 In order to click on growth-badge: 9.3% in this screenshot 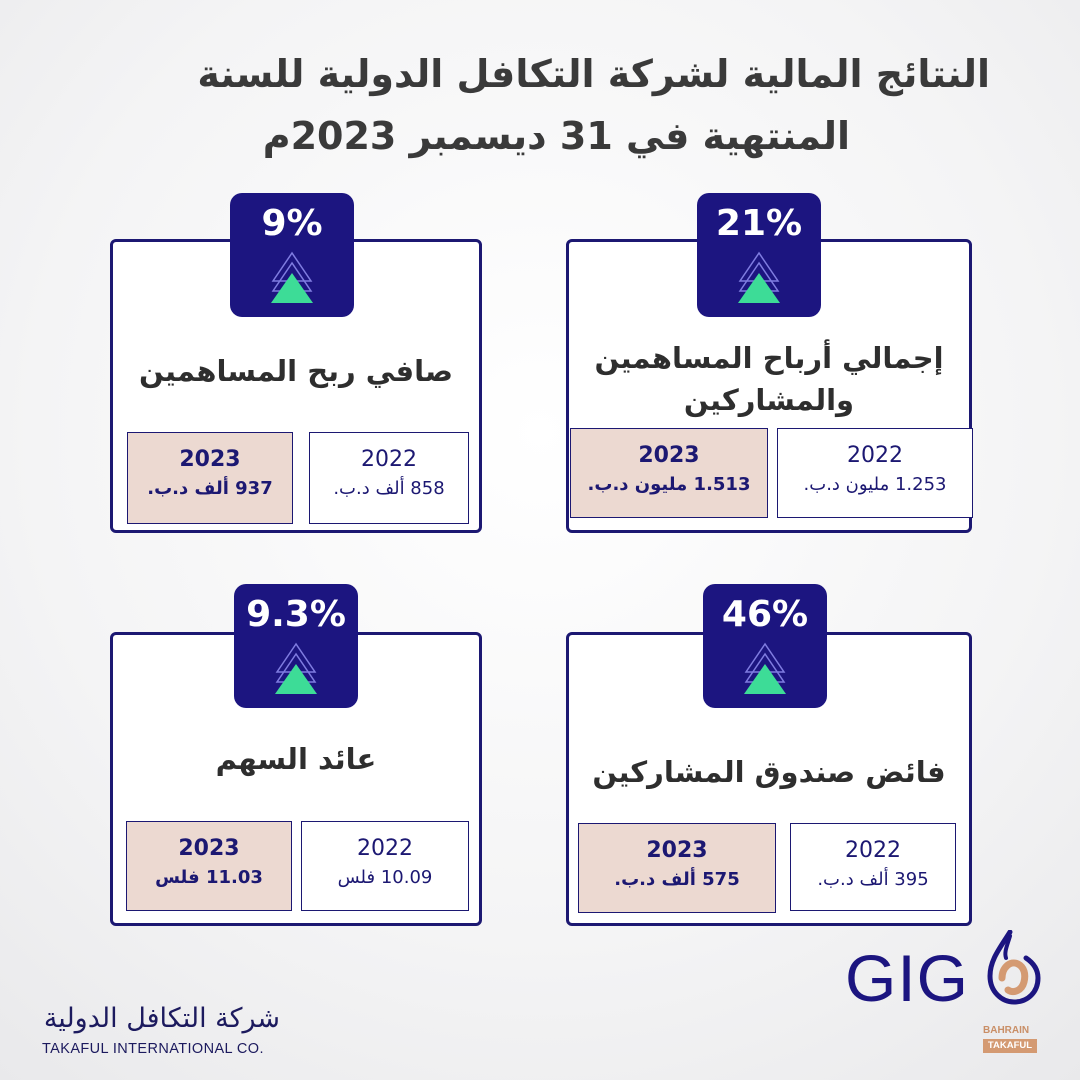, I will do `click(296, 646)`.